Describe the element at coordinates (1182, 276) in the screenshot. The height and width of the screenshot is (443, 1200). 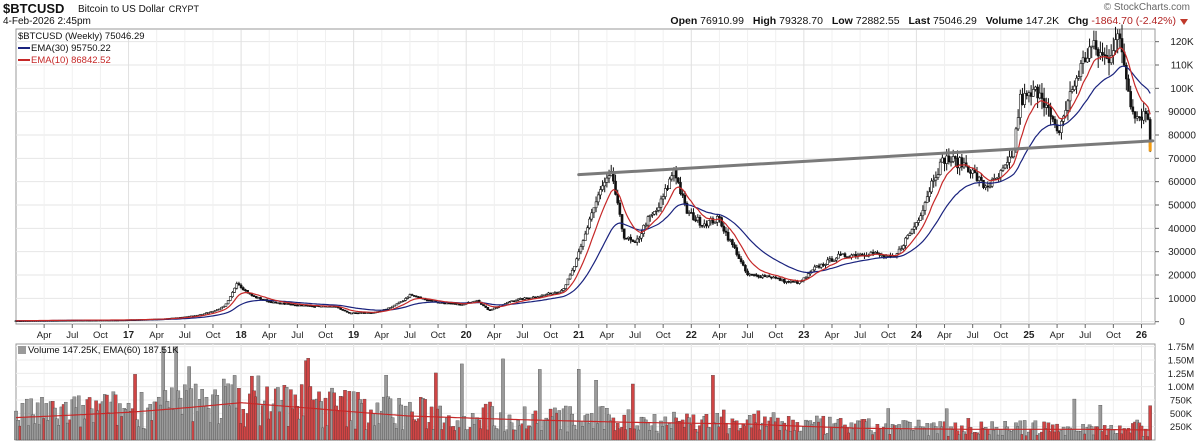
I see `y-tick-label: 20000` at that location.